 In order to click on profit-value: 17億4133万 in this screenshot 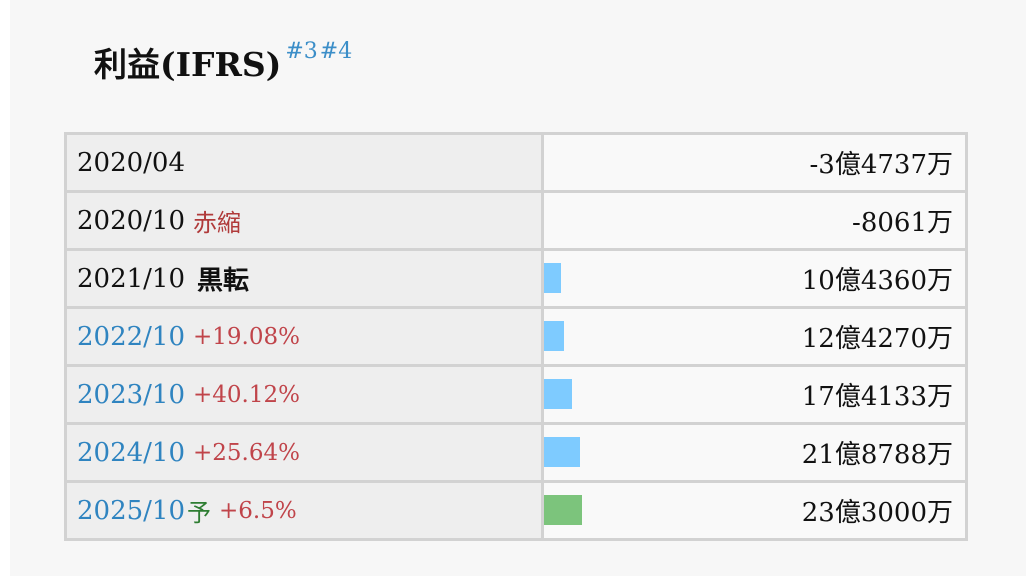, I will do `click(877, 397)`.